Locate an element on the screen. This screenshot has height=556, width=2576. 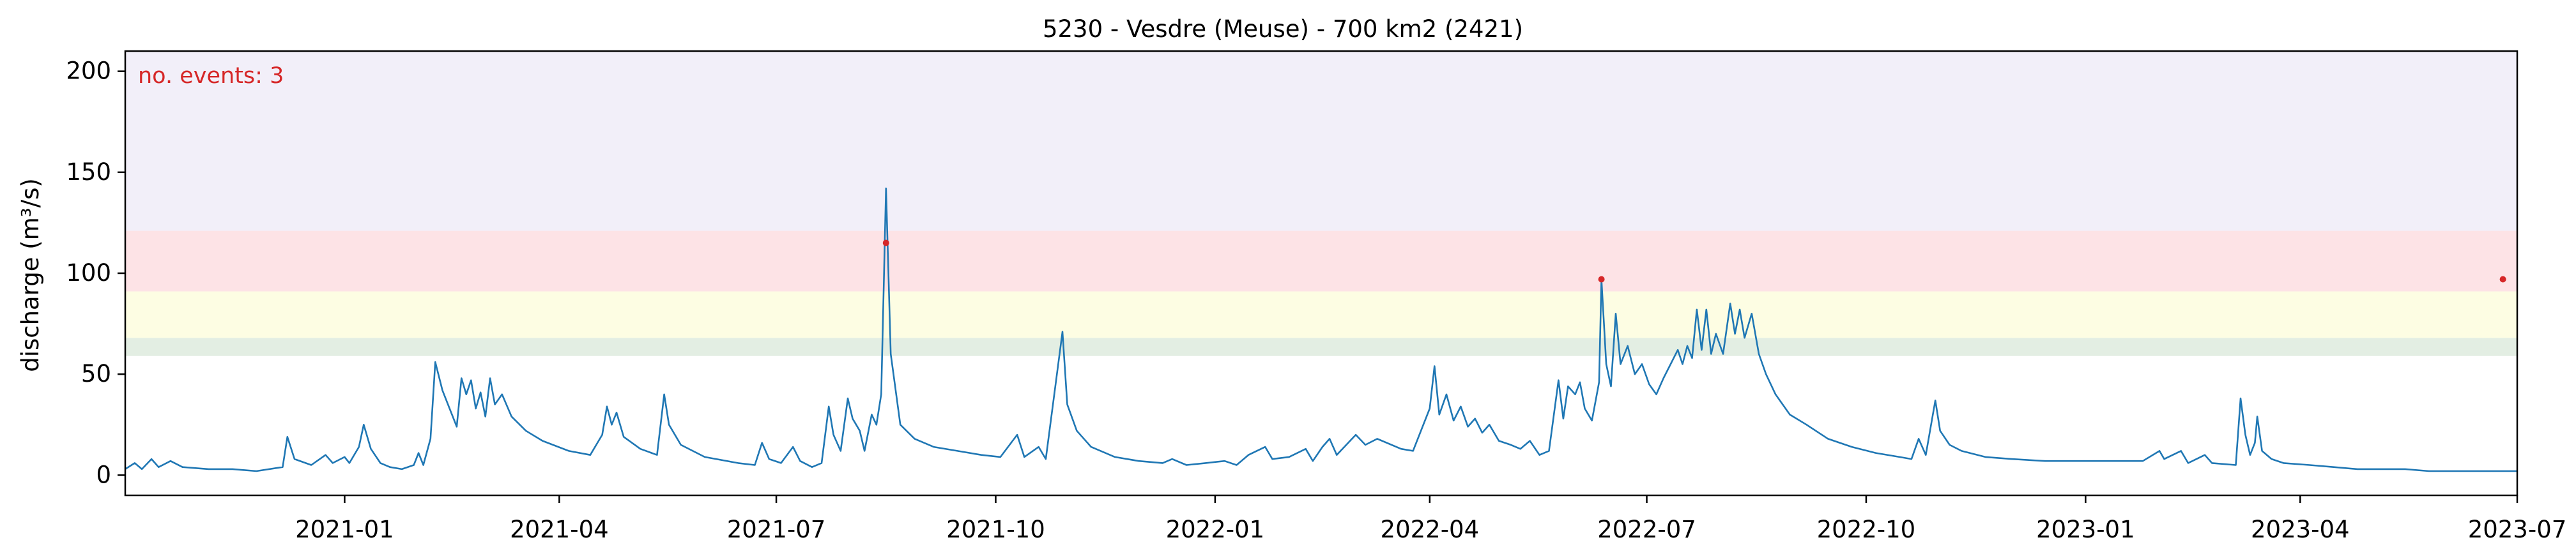
x-tick-label: 2022-01 is located at coordinates (1215, 529).